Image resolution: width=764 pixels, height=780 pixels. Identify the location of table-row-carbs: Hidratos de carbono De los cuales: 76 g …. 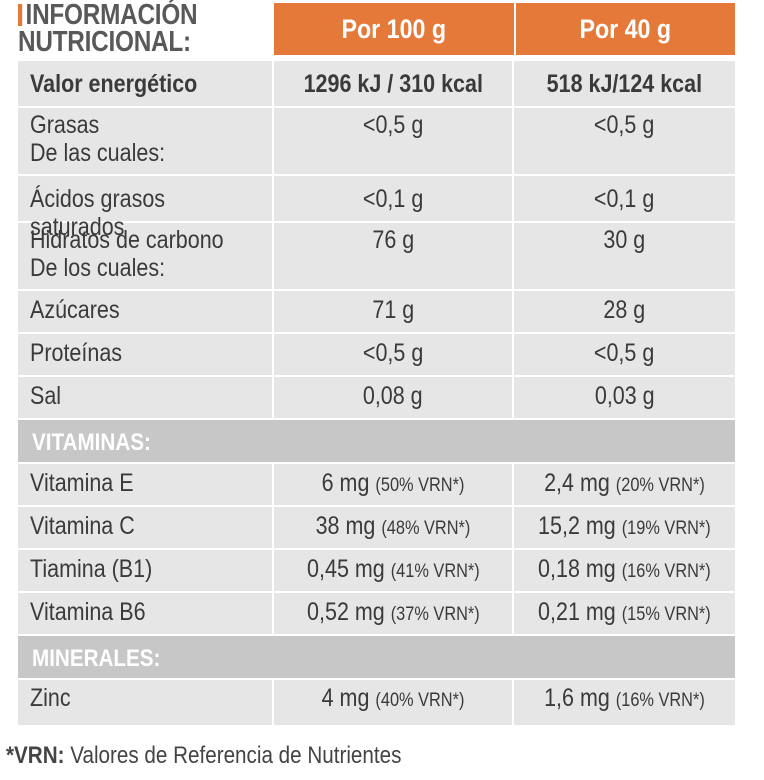
(376, 257).